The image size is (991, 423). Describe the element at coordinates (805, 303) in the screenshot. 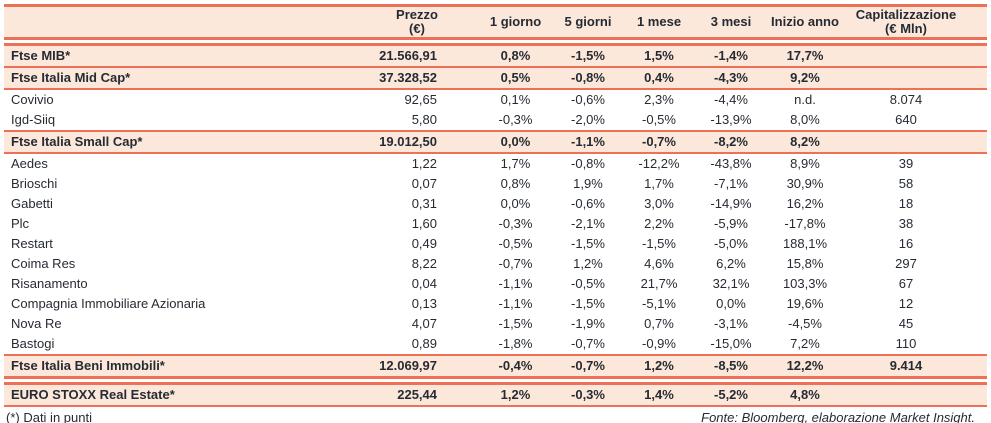

I see `value-cell: 19,6%` at that location.